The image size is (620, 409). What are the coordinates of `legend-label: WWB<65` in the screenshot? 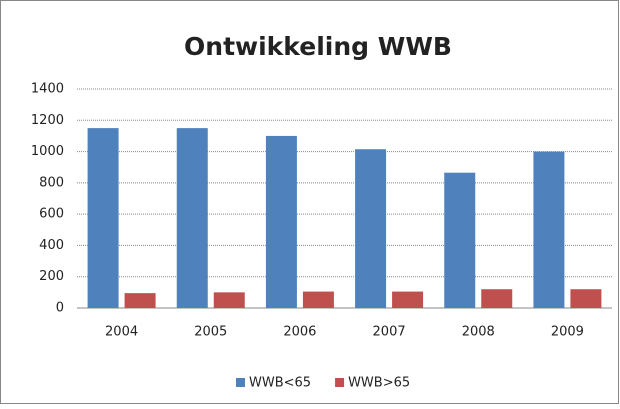 It's located at (280, 383).